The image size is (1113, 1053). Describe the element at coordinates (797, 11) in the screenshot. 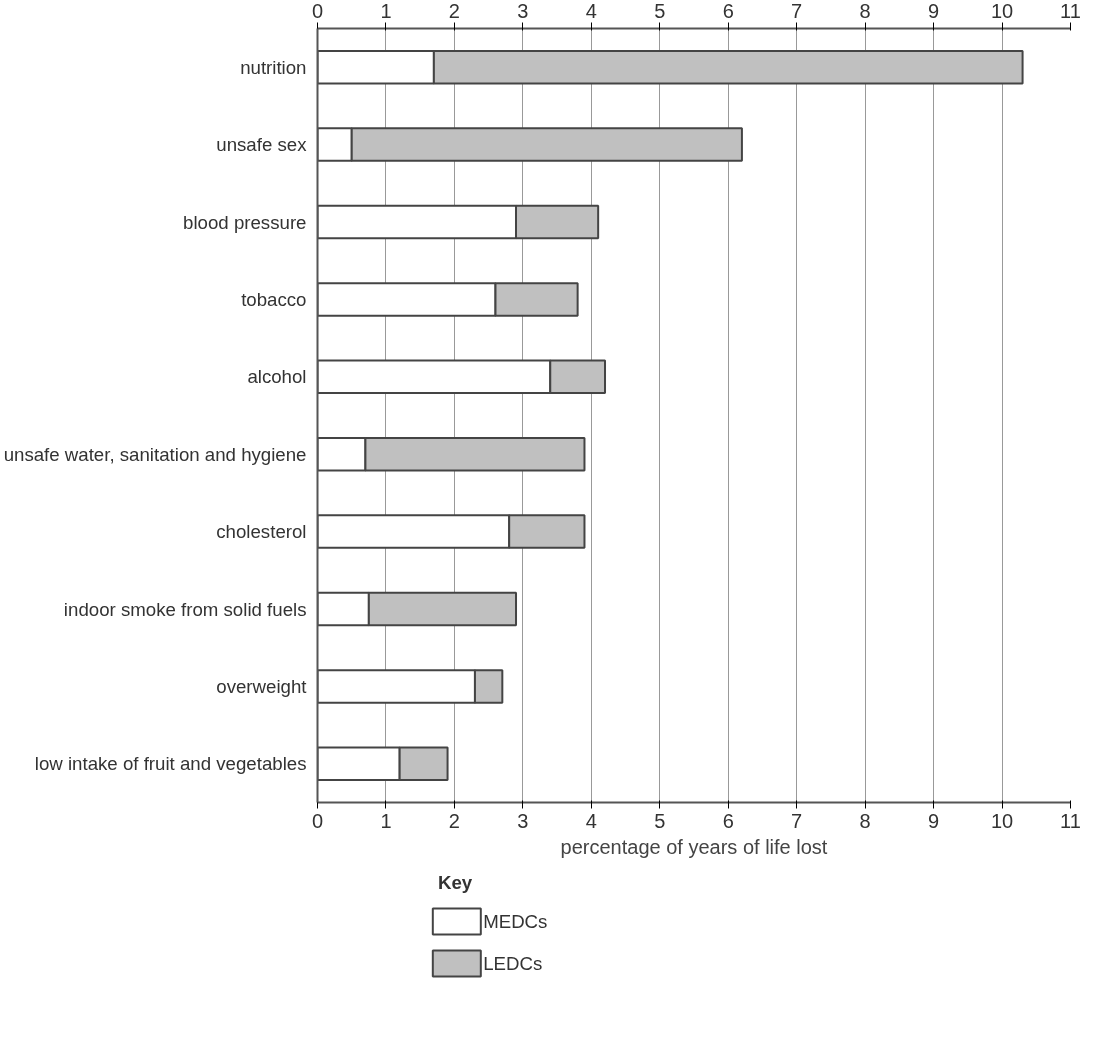

I see `x-tick-label: 7` at that location.